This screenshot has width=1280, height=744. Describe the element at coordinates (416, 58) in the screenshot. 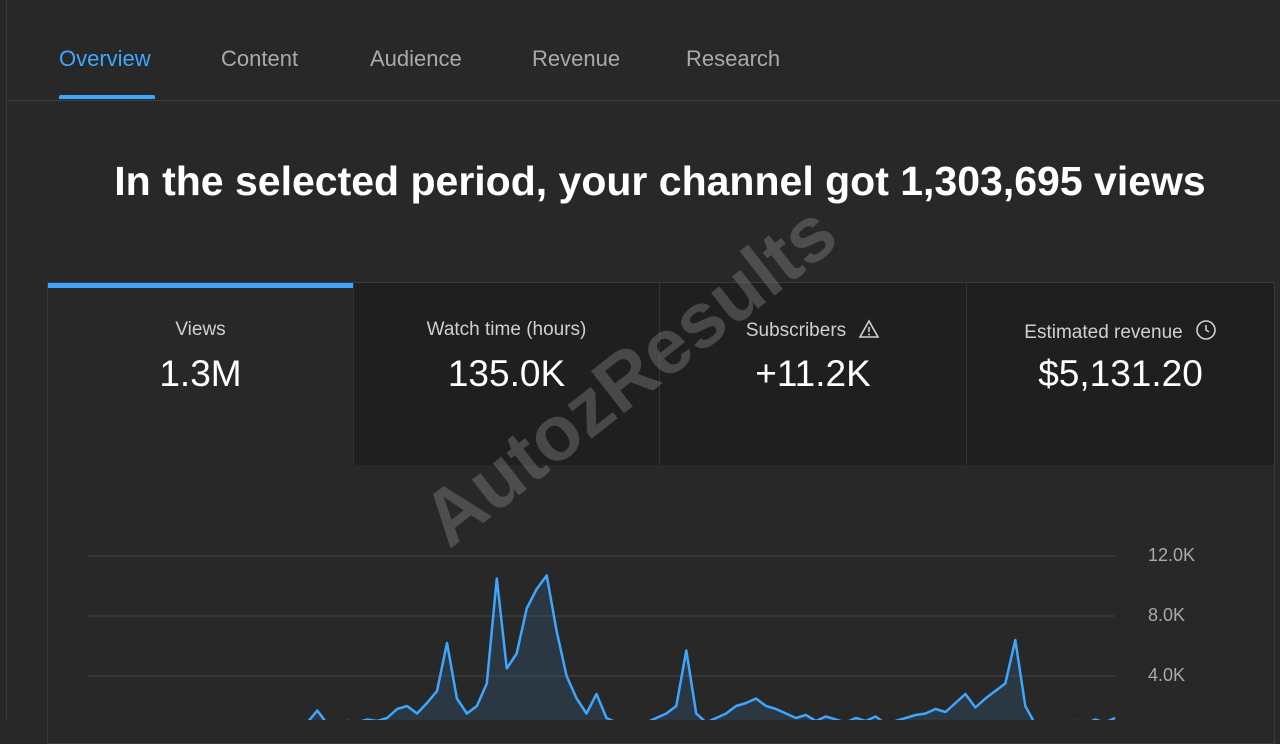

I see `tab: Audience` at that location.